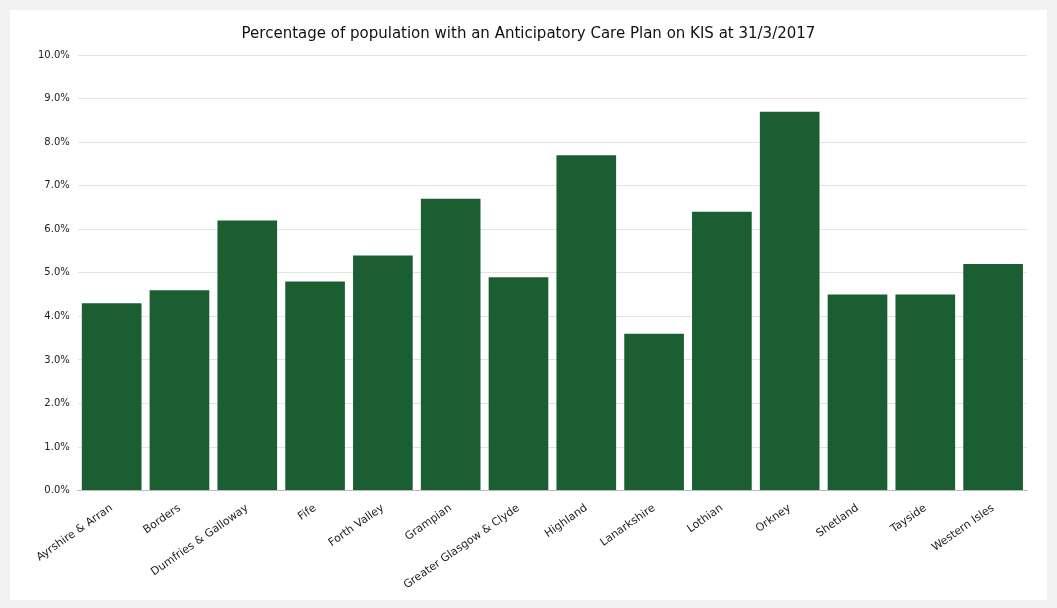 The image size is (1057, 608). I want to click on y-tick-label: 3.0%, so click(57, 359).